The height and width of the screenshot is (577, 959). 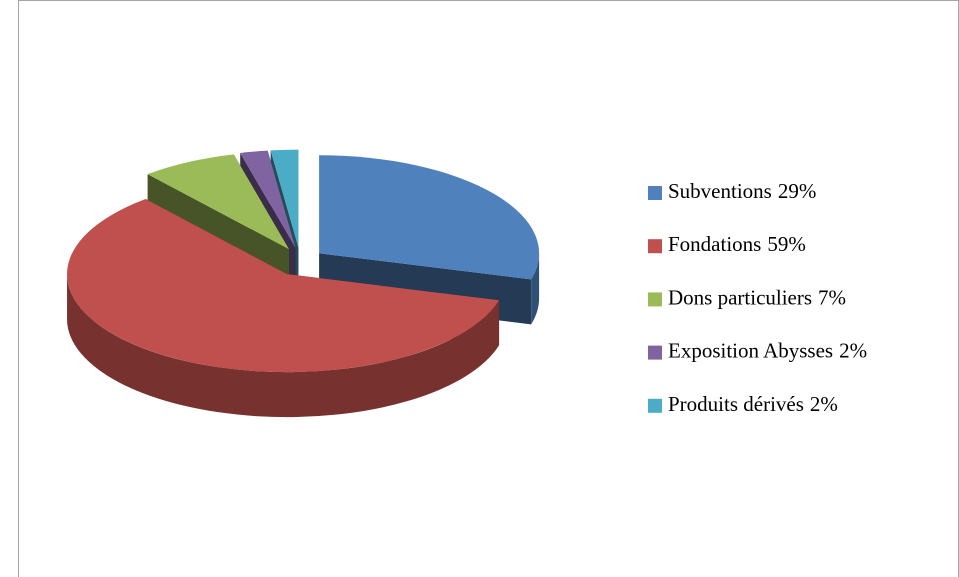 I want to click on legend-label: Exposition Abysses 2%, so click(x=767, y=350).